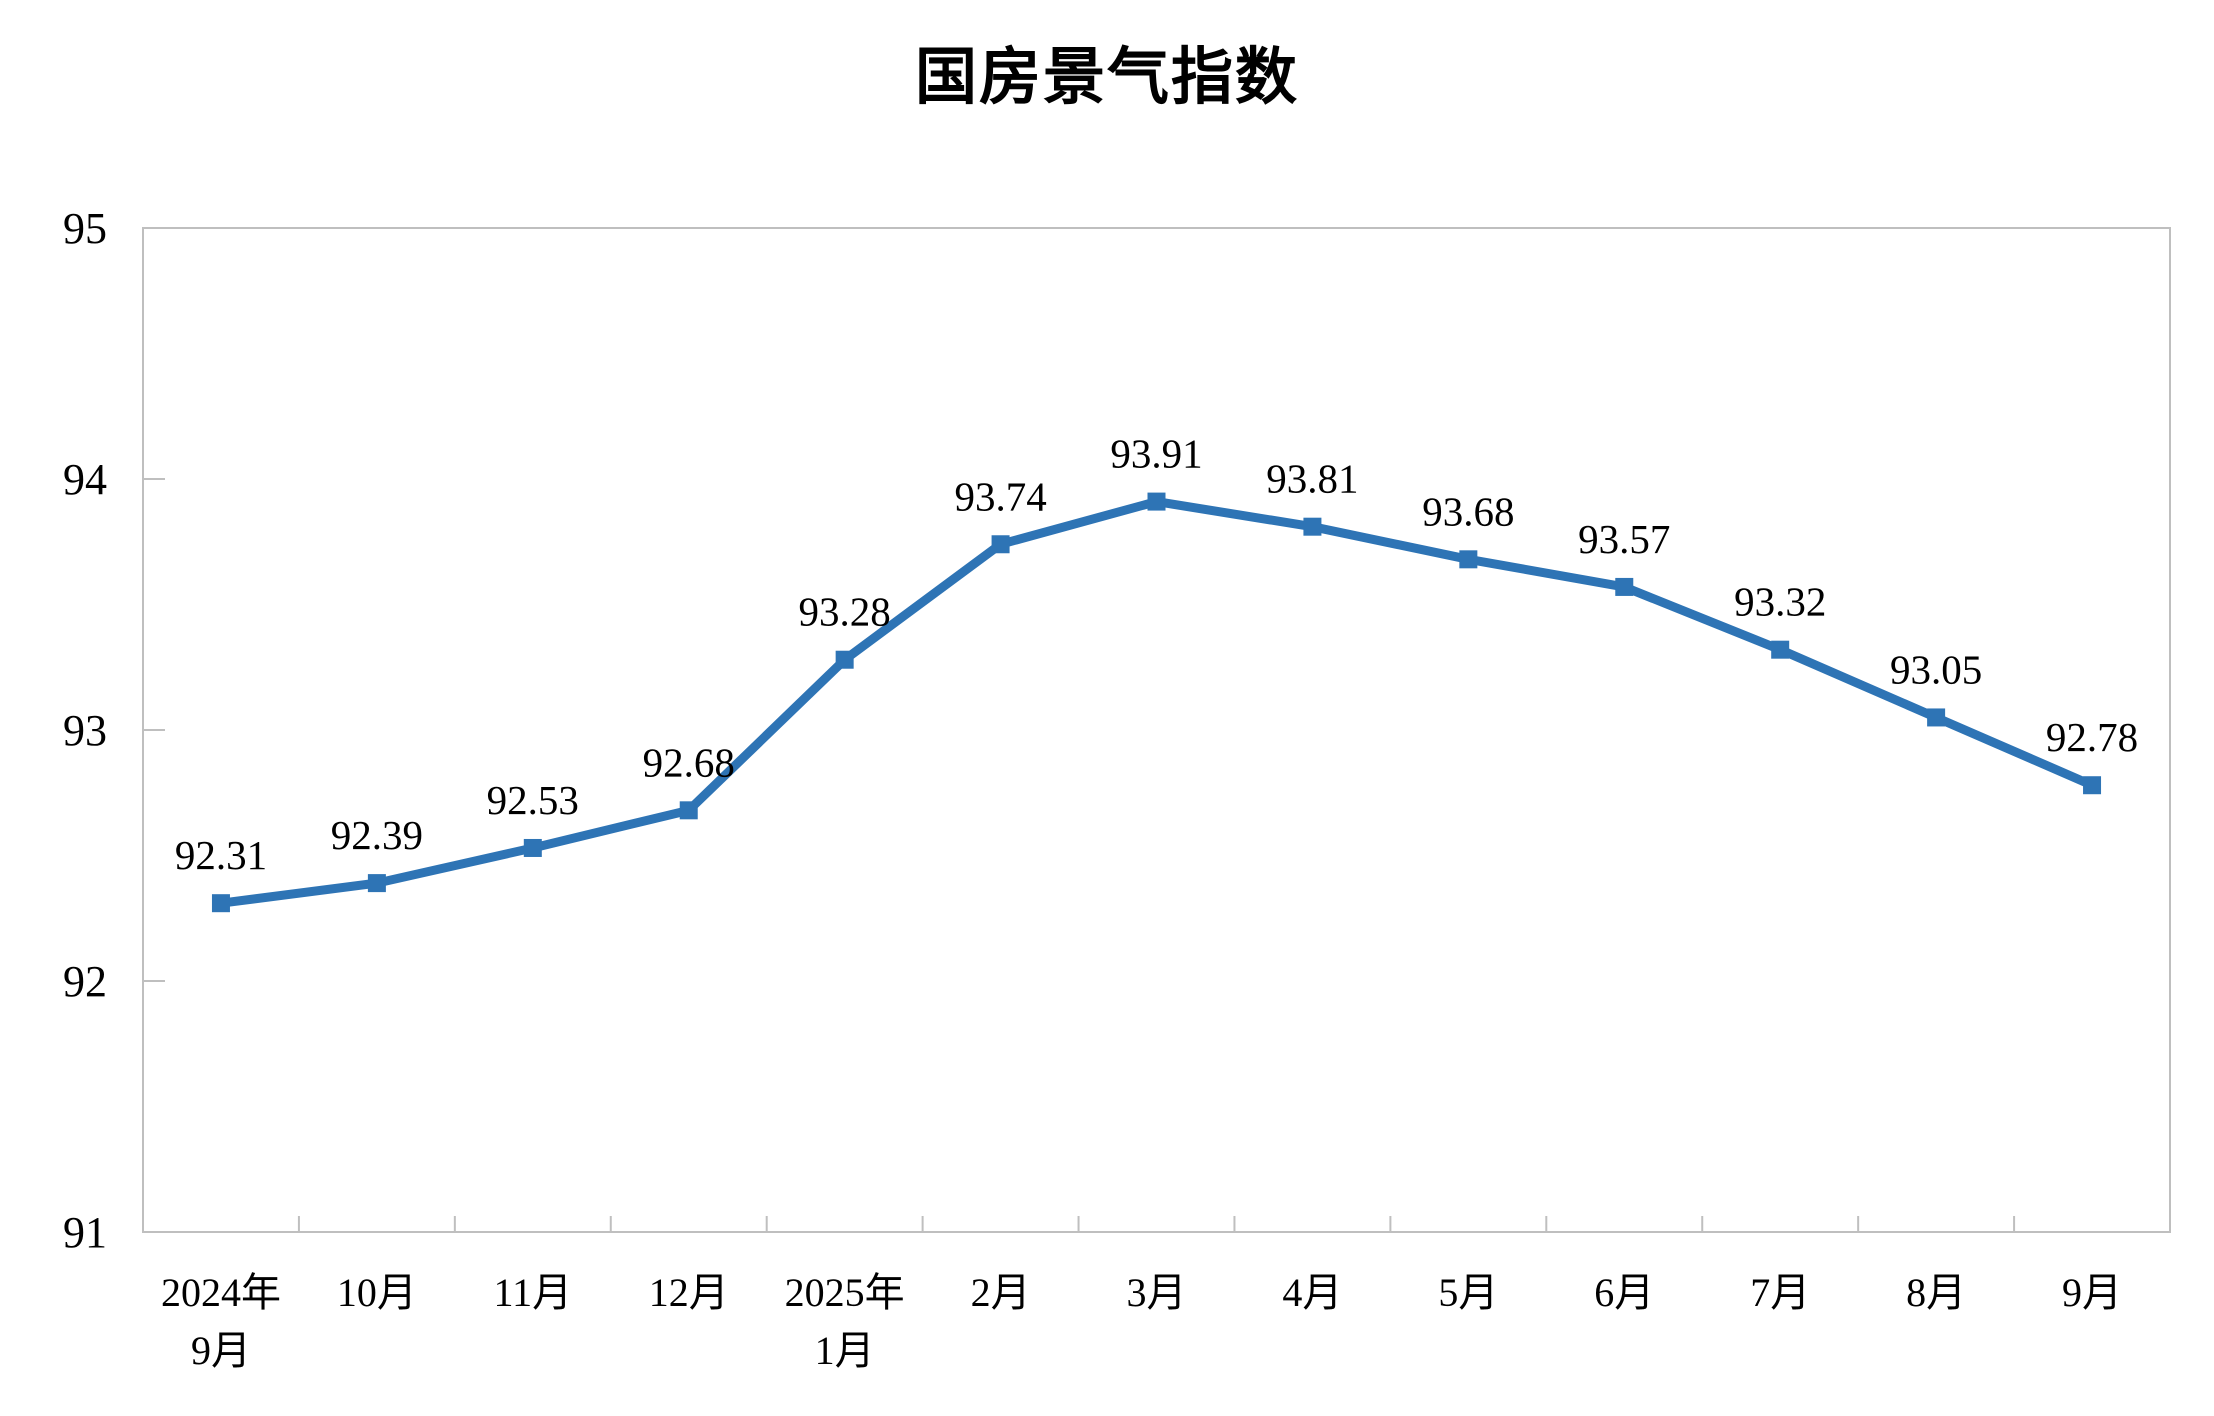  What do you see at coordinates (2092, 737) in the screenshot?
I see `data-point-label: 92.78` at bounding box center [2092, 737].